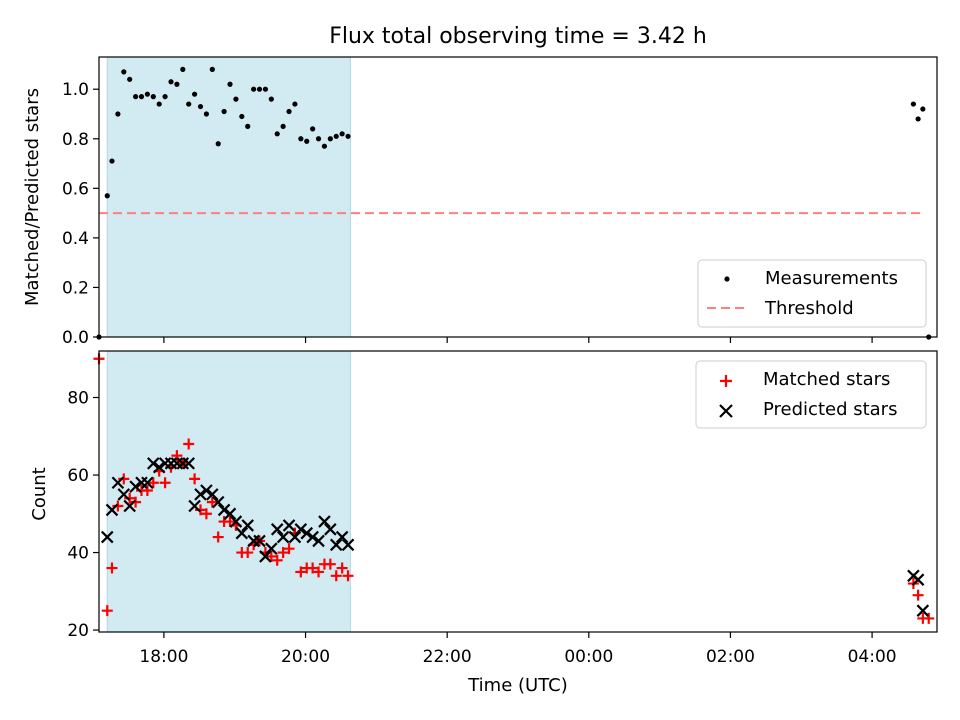 The image size is (960, 720). Describe the element at coordinates (588, 657) in the screenshot. I see `x-tick-label: 00:00` at that location.